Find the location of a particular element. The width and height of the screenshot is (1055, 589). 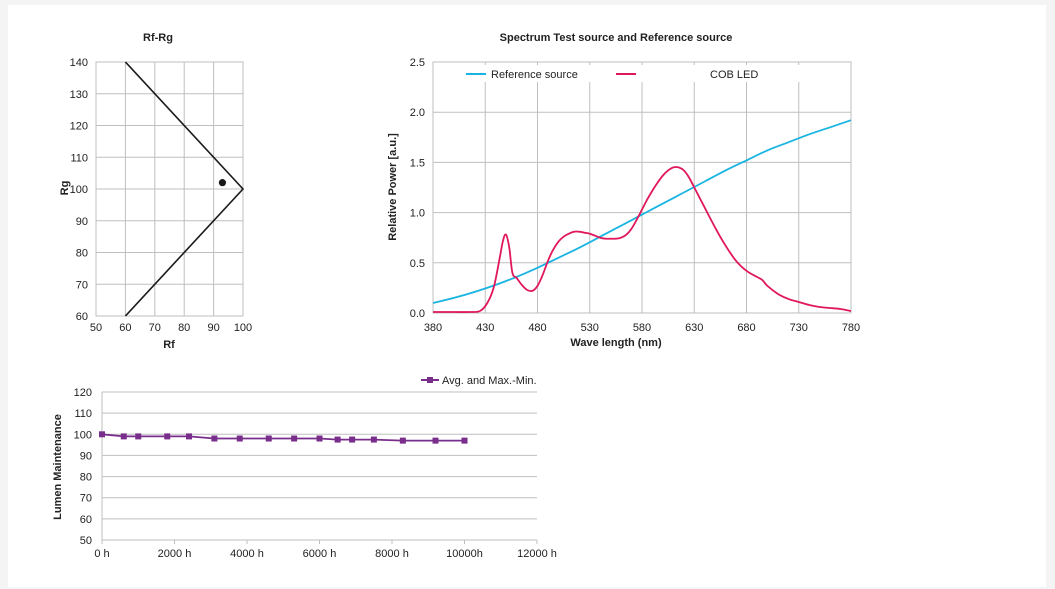

spectrum-y-tick-label: 2.0 is located at coordinates (417, 113).